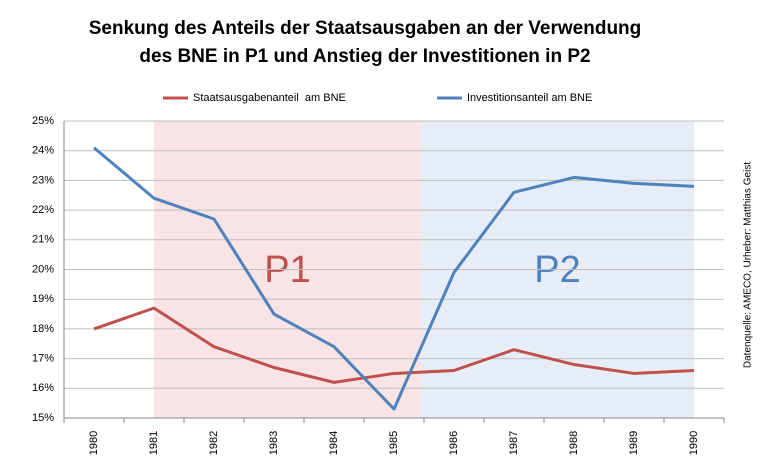  Describe the element at coordinates (43, 240) in the screenshot. I see `y-tick-label: 21%` at that location.